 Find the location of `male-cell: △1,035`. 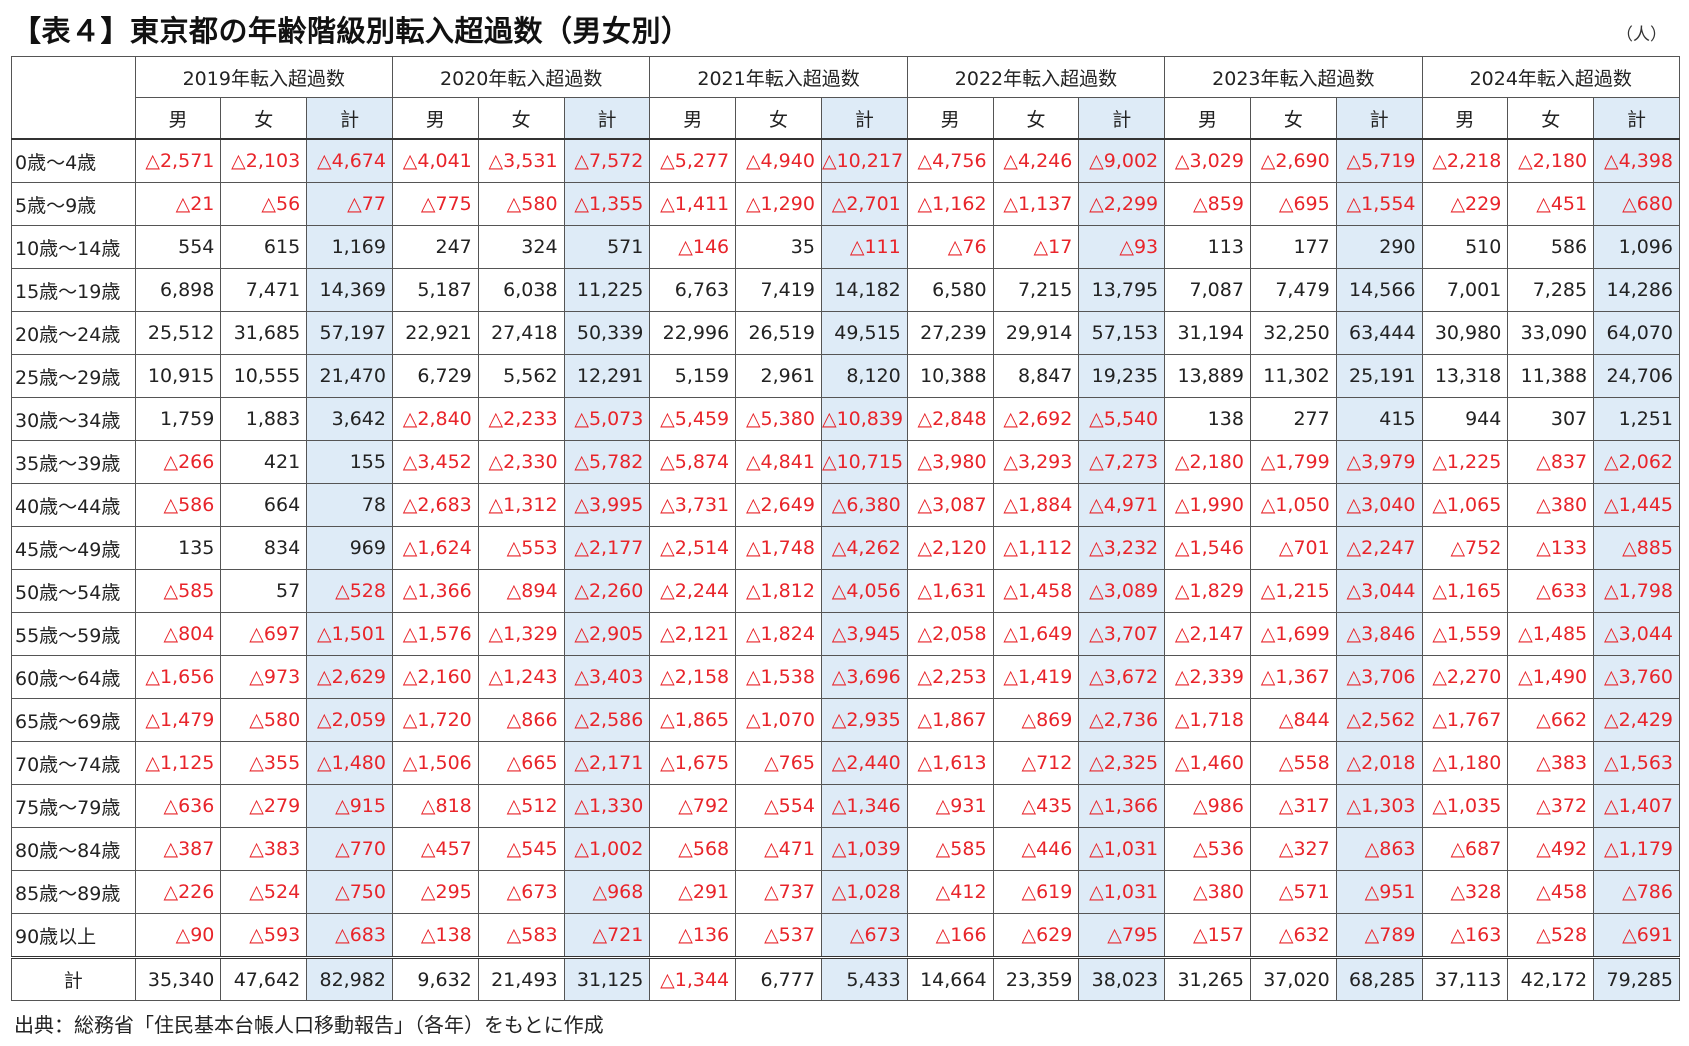

male-cell: △1,035 is located at coordinates (1465, 806).